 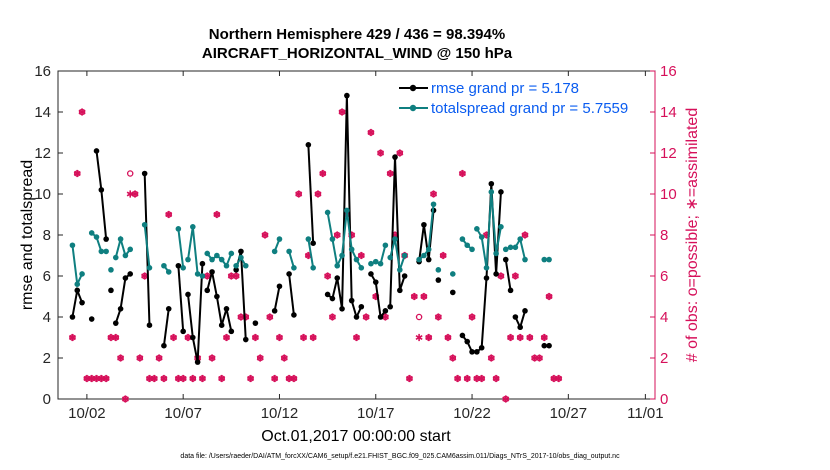 I want to click on obs-possible-marker, so click(x=130, y=173).